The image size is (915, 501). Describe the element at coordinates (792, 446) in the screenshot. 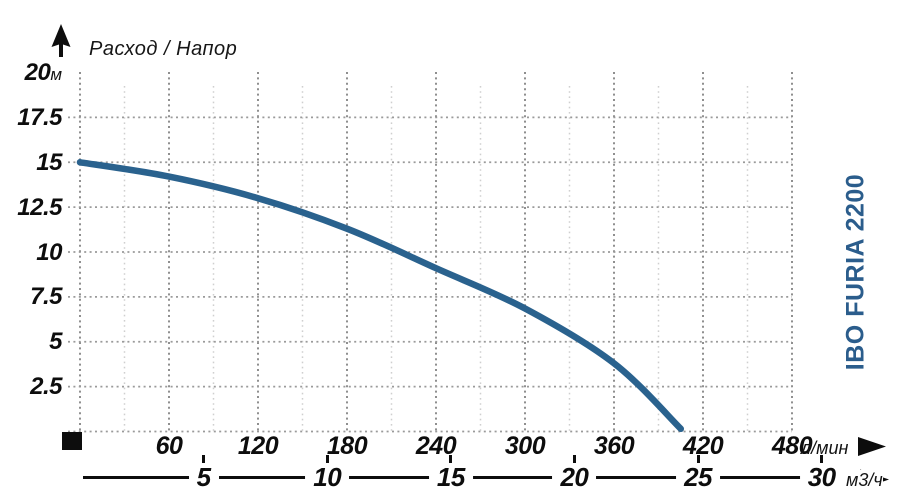

I see `x-tick-label-lmin: 480` at that location.